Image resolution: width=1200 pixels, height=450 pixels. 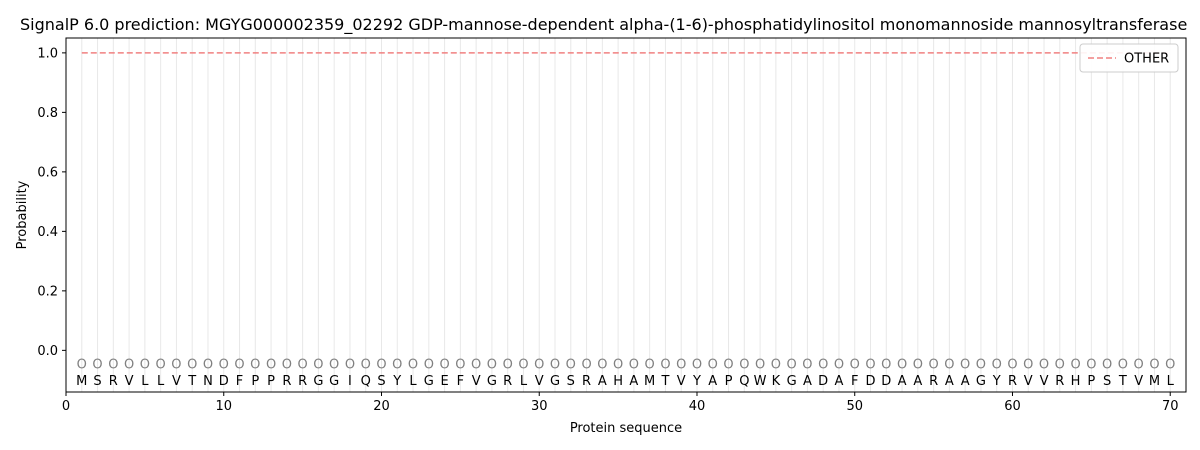 What do you see at coordinates (47, 113) in the screenshot?
I see `y-tick-label: 0.8` at bounding box center [47, 113].